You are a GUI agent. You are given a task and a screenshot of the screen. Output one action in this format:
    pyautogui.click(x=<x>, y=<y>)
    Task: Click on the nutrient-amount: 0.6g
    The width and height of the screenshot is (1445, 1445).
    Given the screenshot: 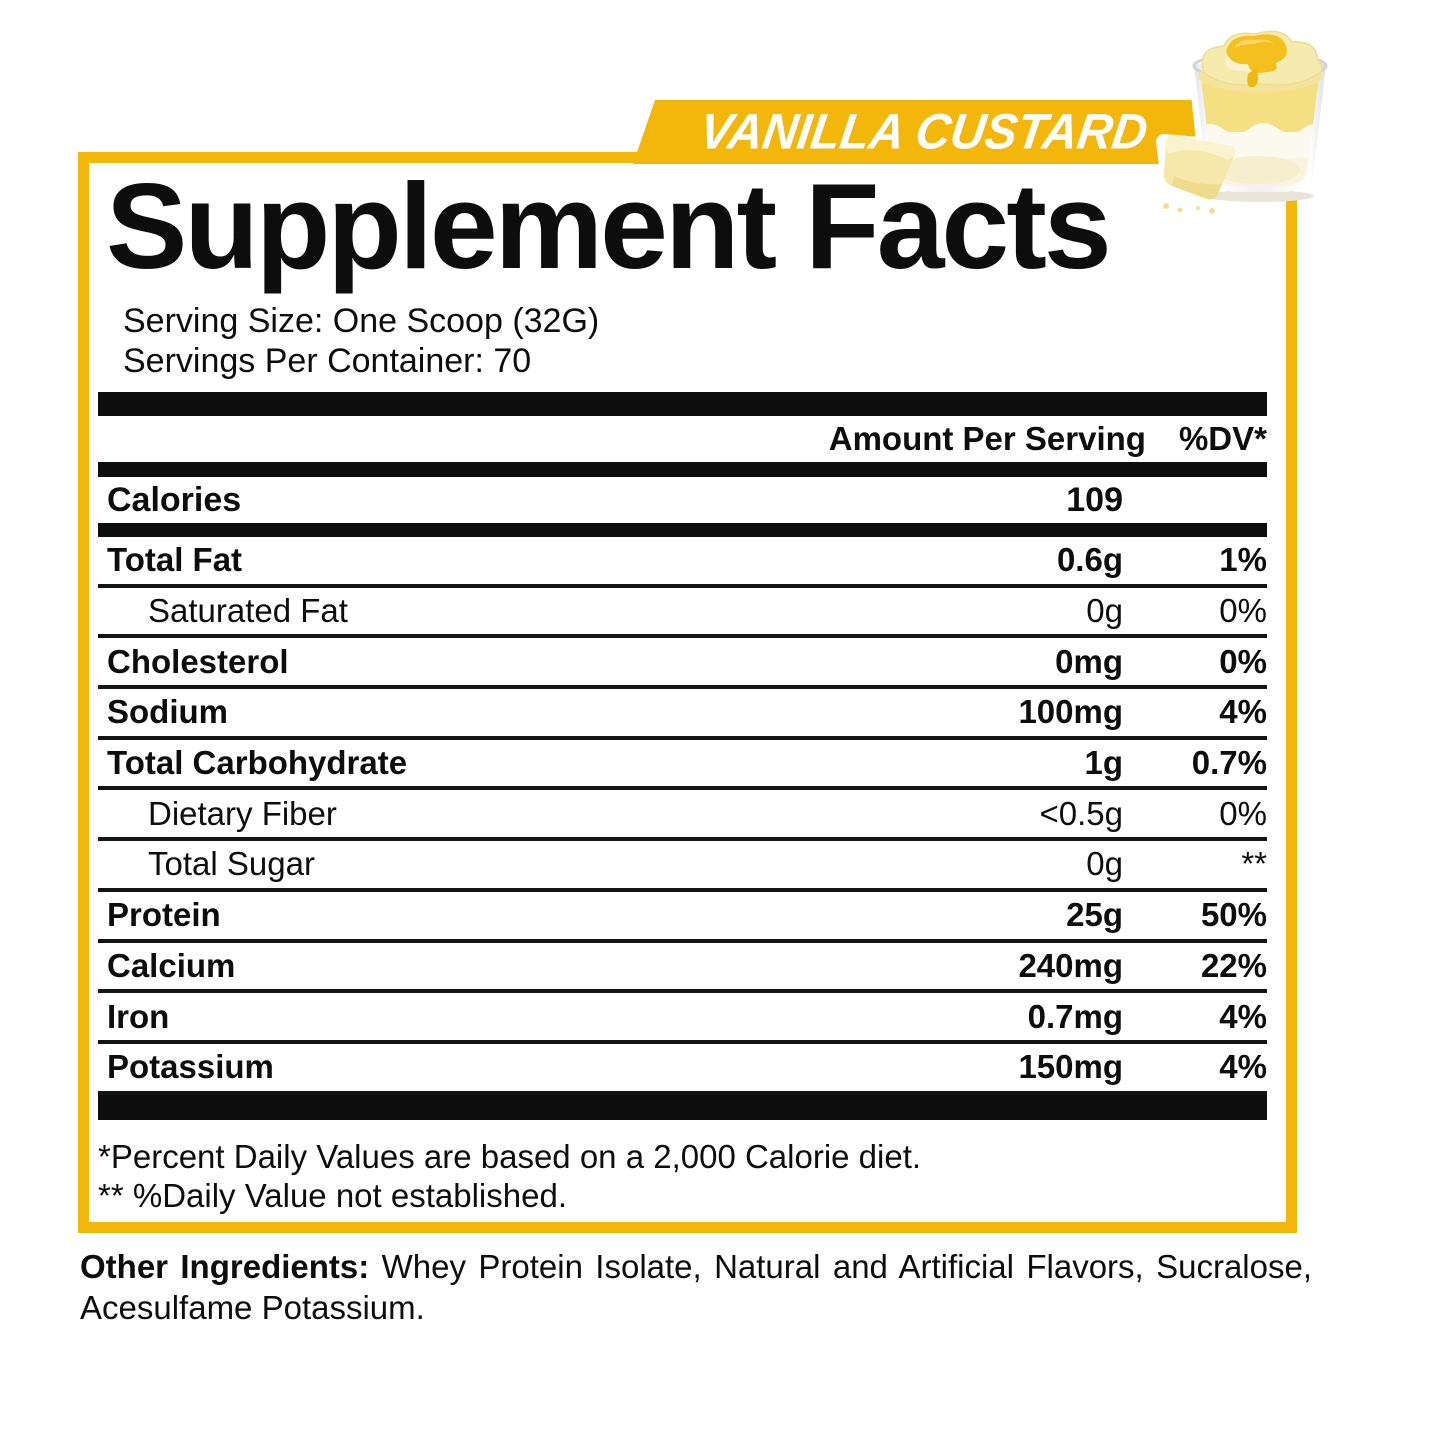 What is the action you would take?
    pyautogui.click(x=1089, y=560)
    